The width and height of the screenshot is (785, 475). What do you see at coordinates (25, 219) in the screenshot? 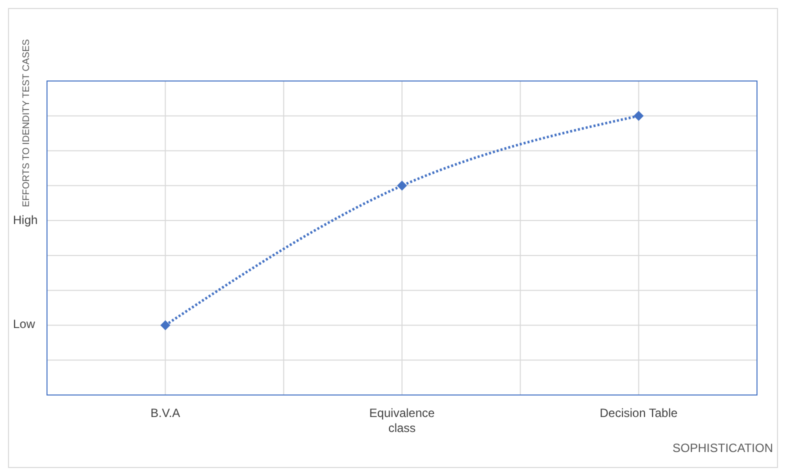
I see `text: High` at bounding box center [25, 219].